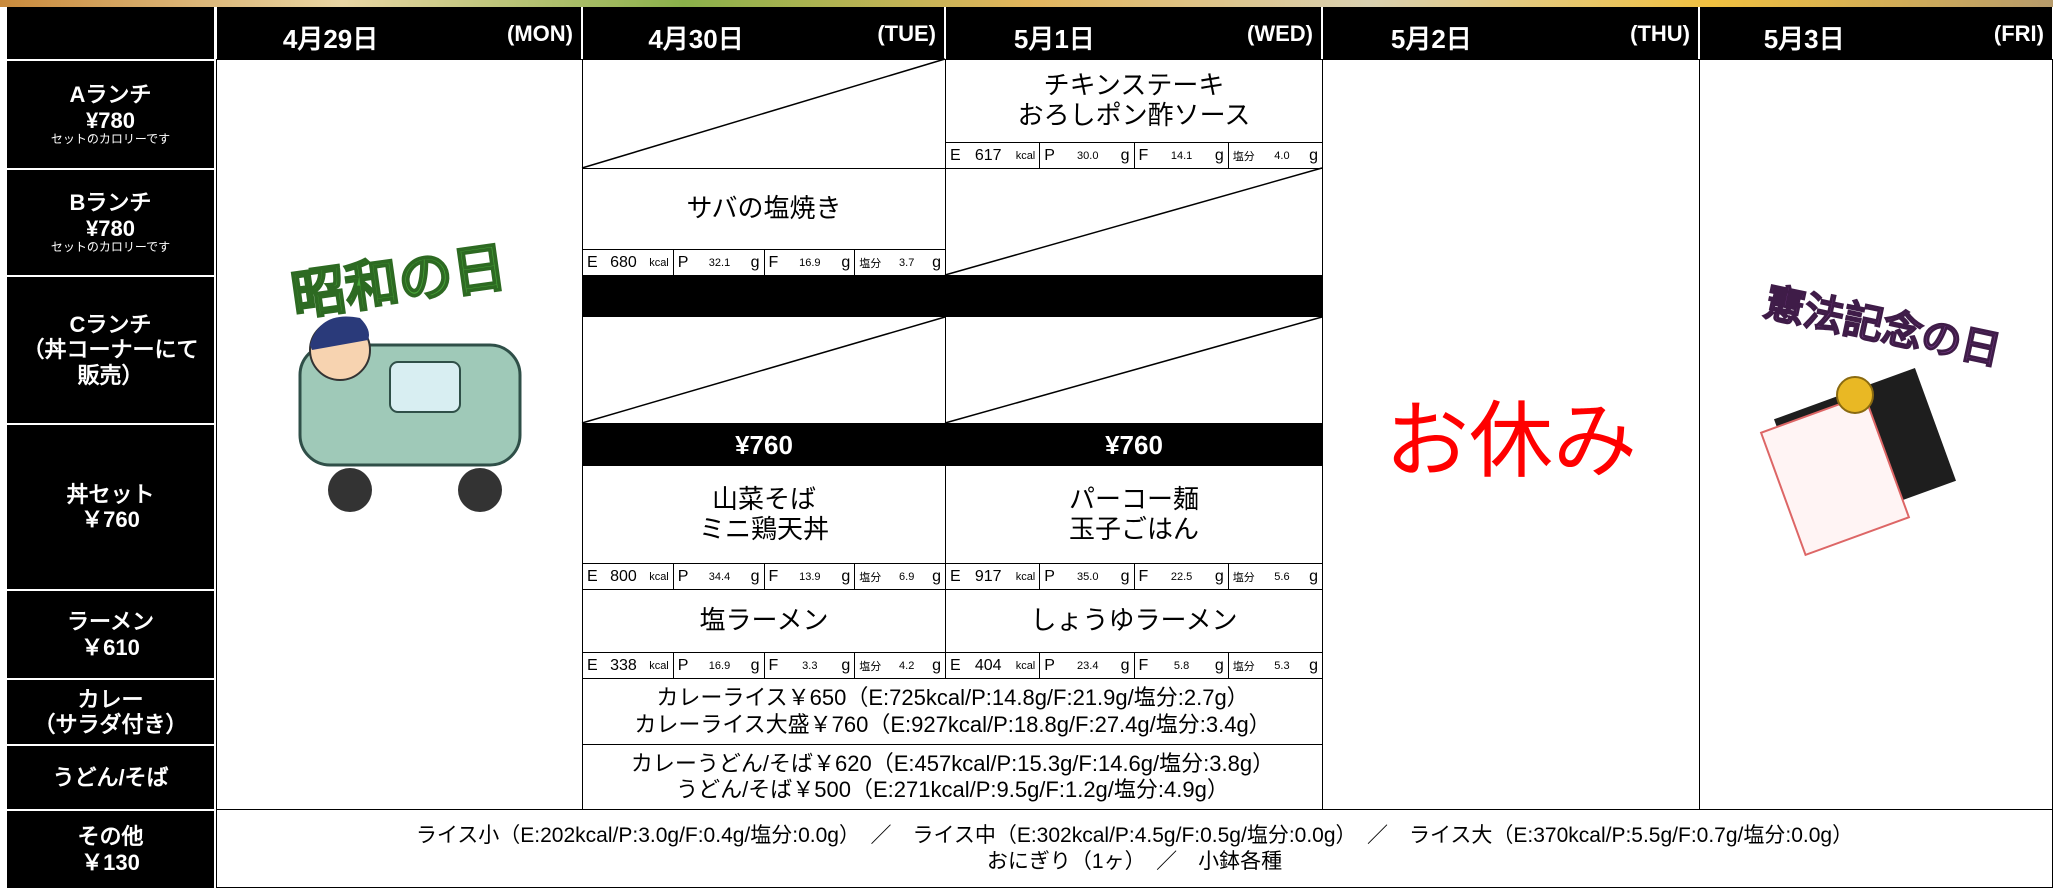  I want to click on row-label: Aランチ ¥780 セットのカロリーです, so click(110, 114).